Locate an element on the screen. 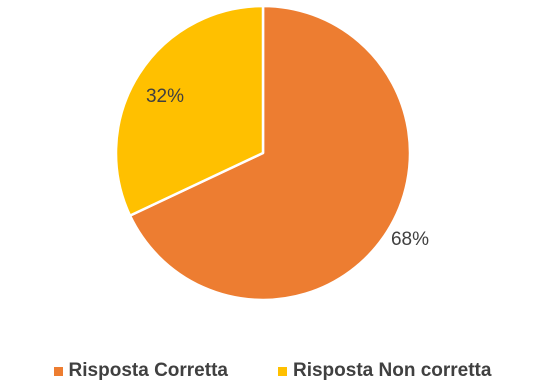  legend-swatch-risposta-non-corretta is located at coordinates (282, 371).